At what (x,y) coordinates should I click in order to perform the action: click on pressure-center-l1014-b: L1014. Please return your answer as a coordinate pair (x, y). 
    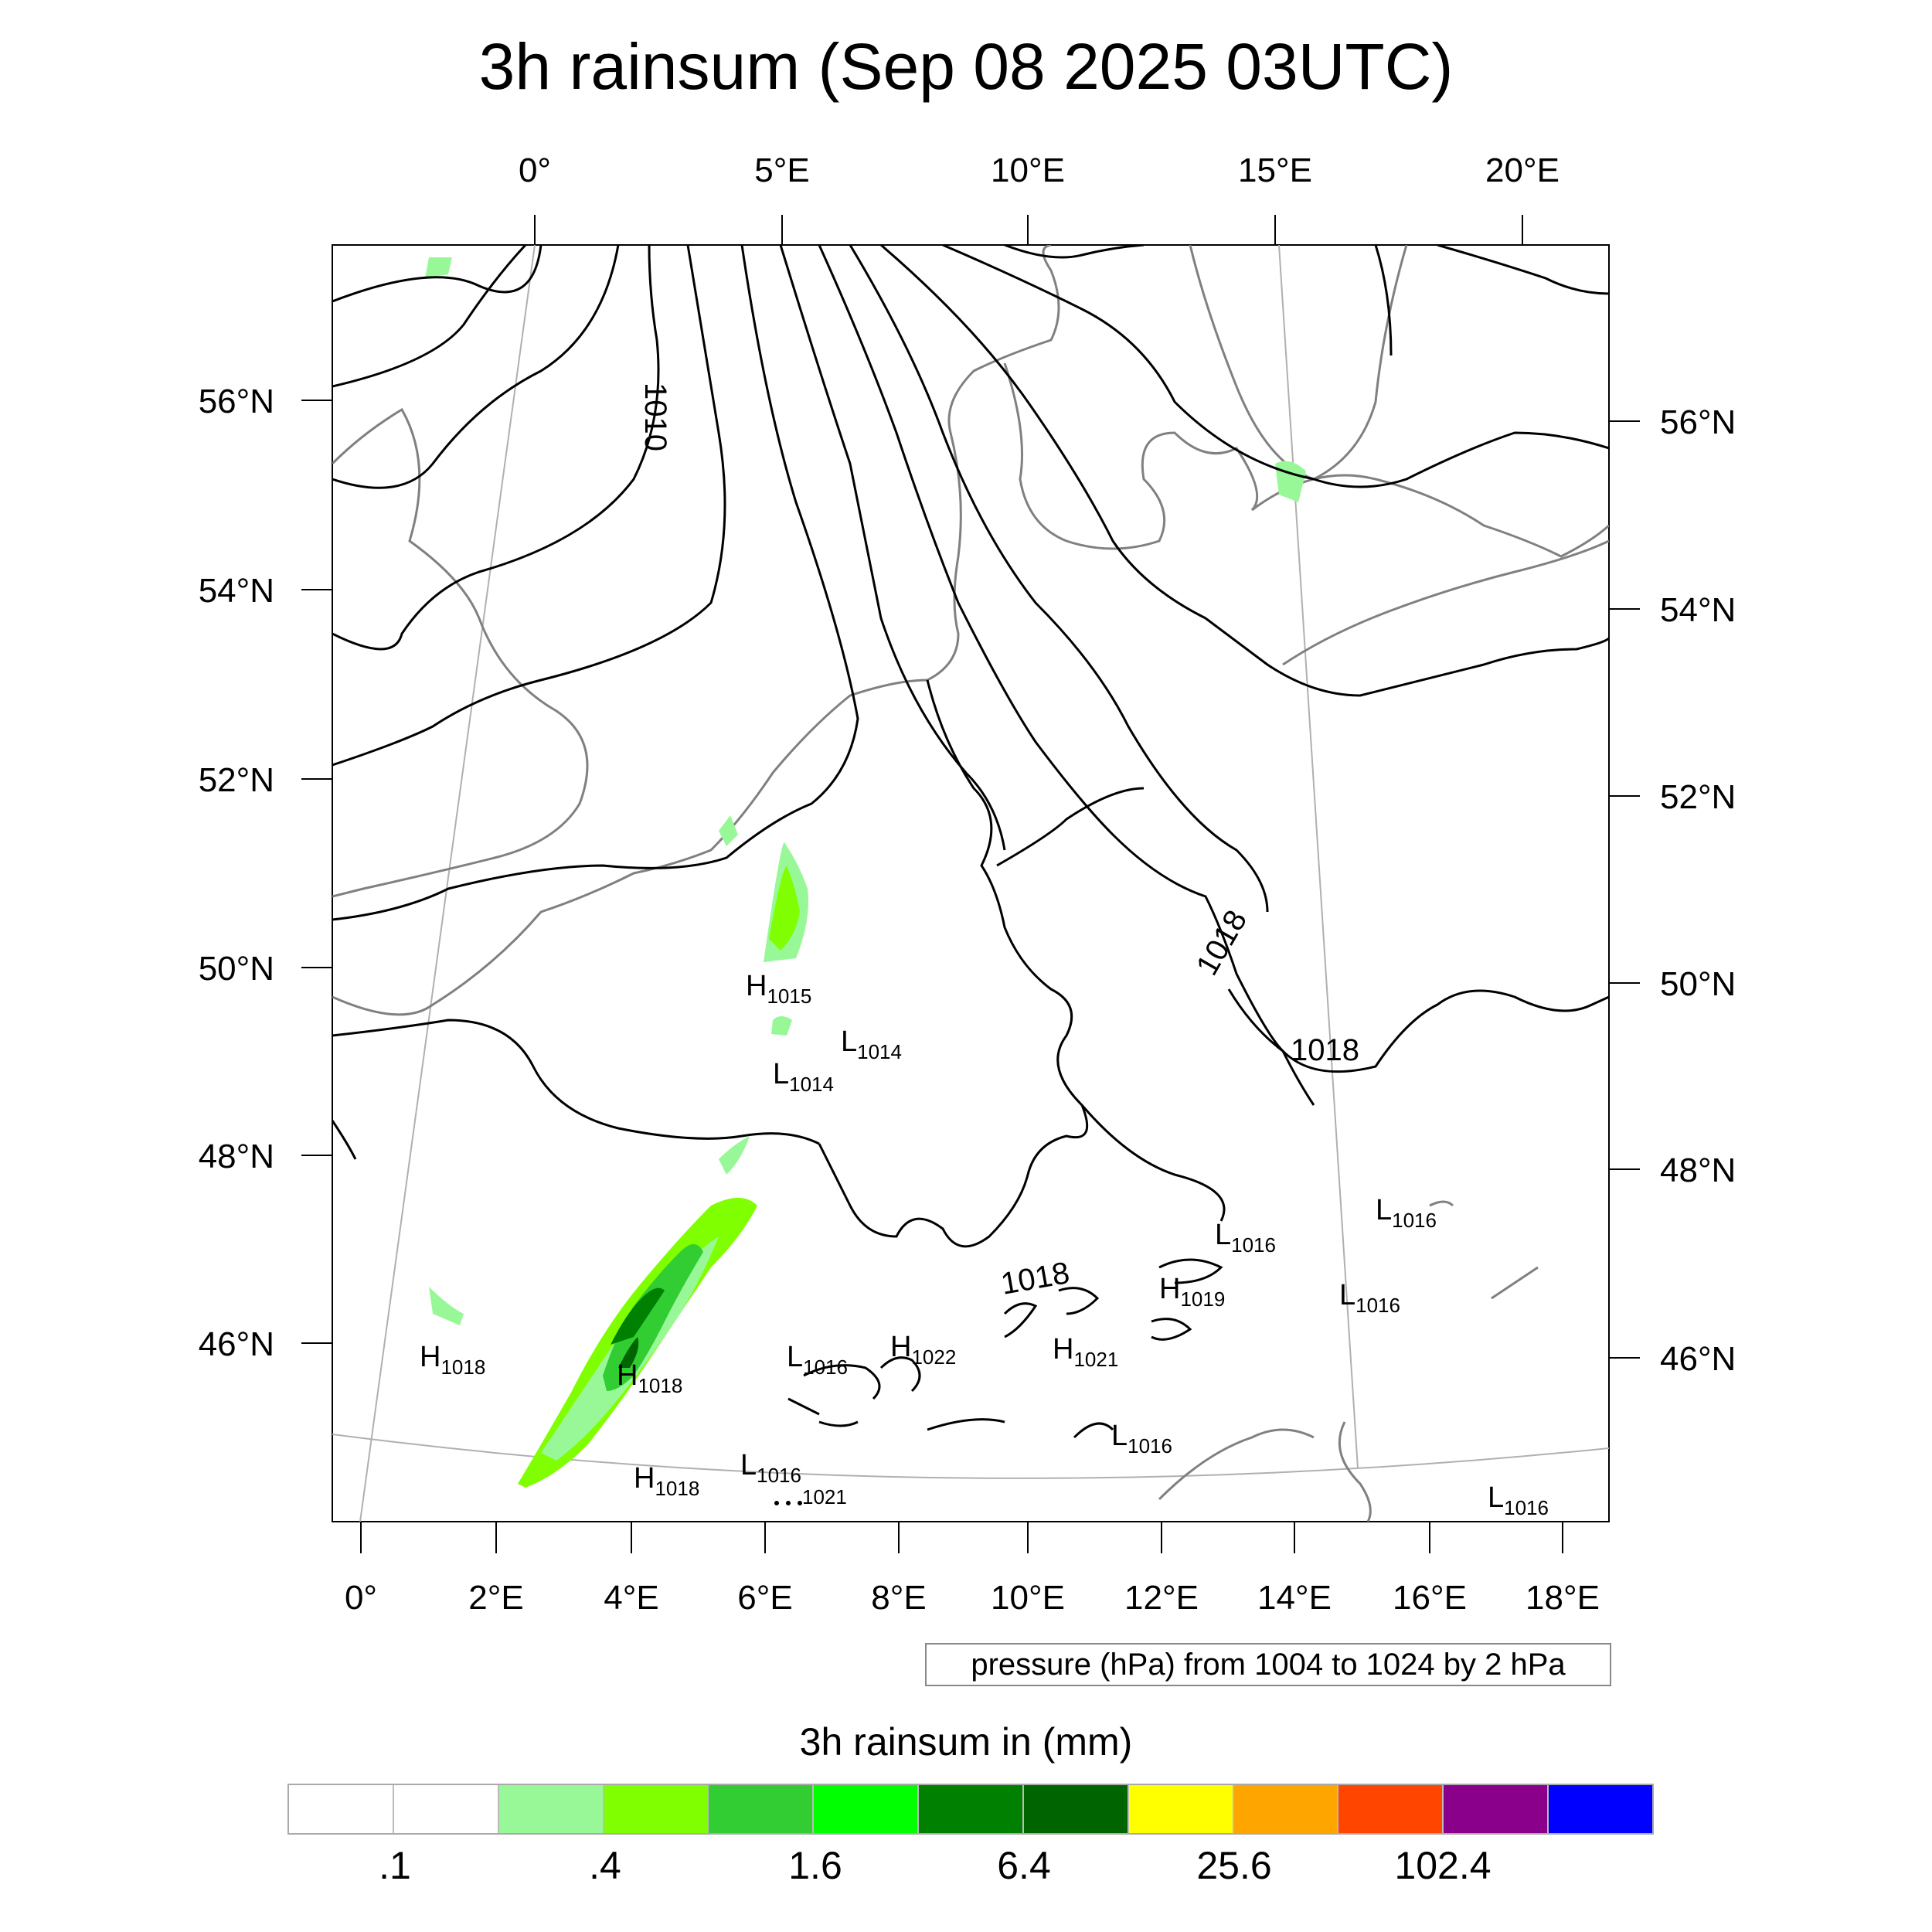
    Looking at the image, I should click on (804, 1077).